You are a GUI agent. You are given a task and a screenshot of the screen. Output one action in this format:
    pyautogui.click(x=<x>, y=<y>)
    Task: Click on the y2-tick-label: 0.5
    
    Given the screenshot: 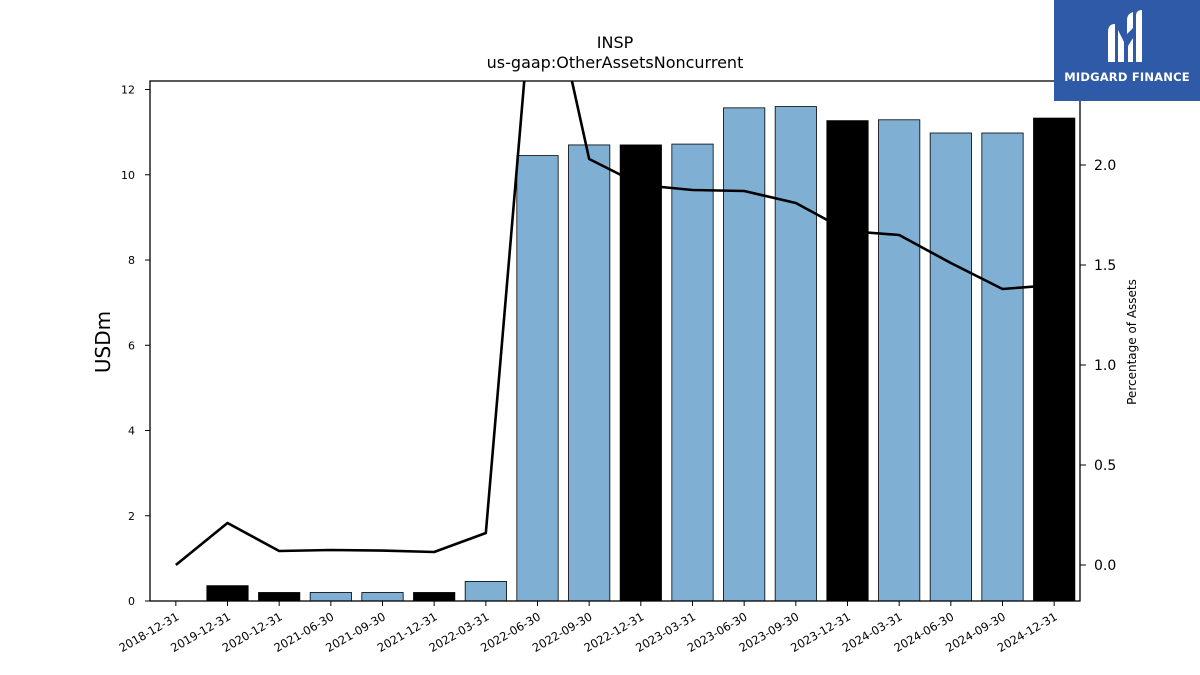 What is the action you would take?
    pyautogui.click(x=1105, y=466)
    